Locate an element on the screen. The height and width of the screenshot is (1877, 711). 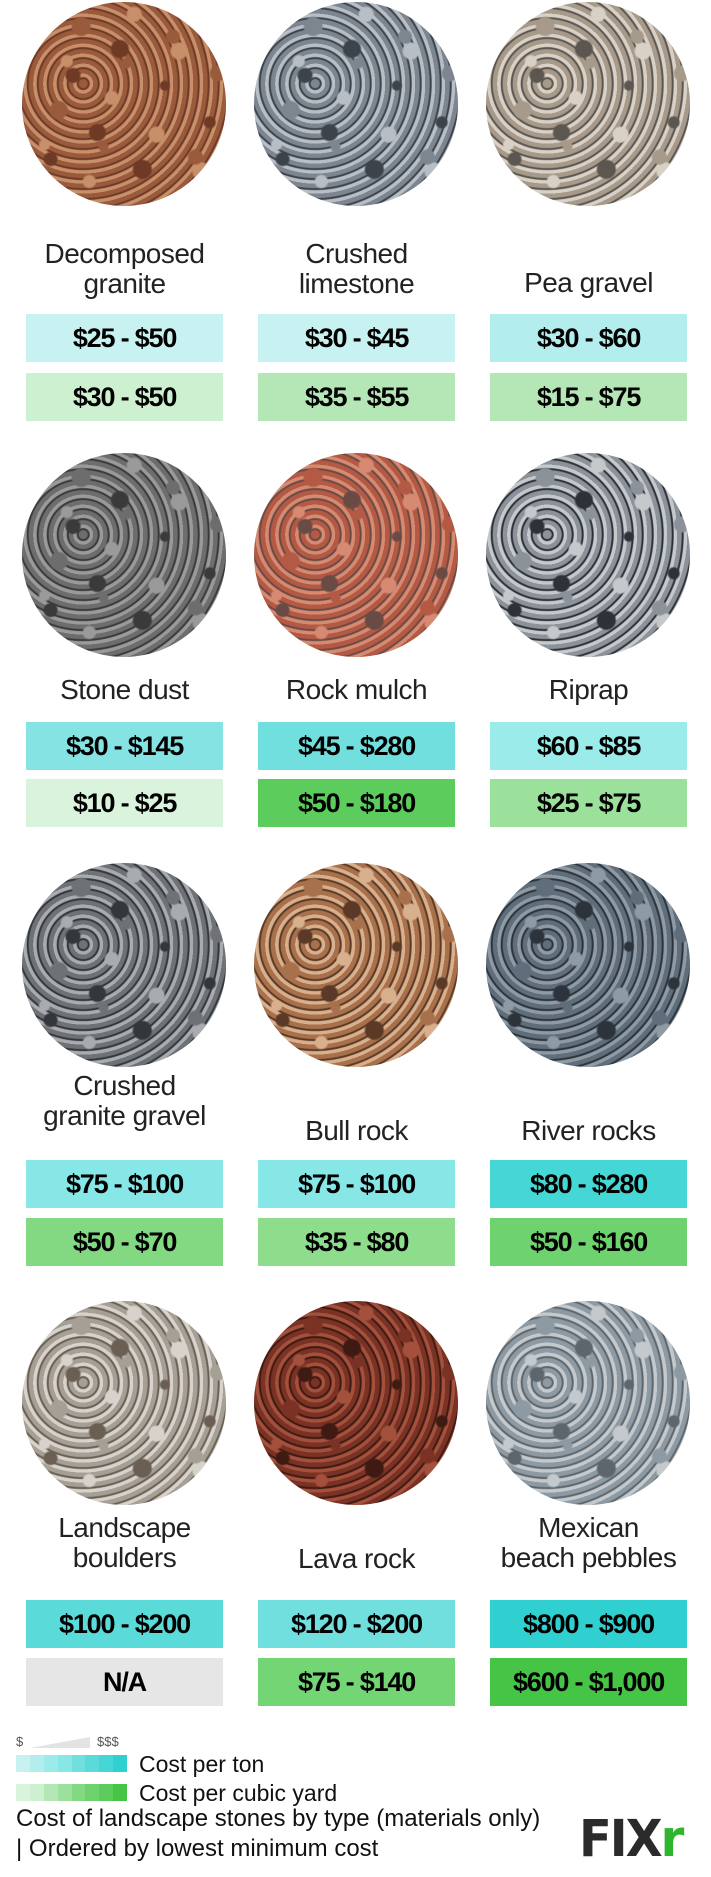
price-per-ton: $80 - $280 is located at coordinates (588, 1184).